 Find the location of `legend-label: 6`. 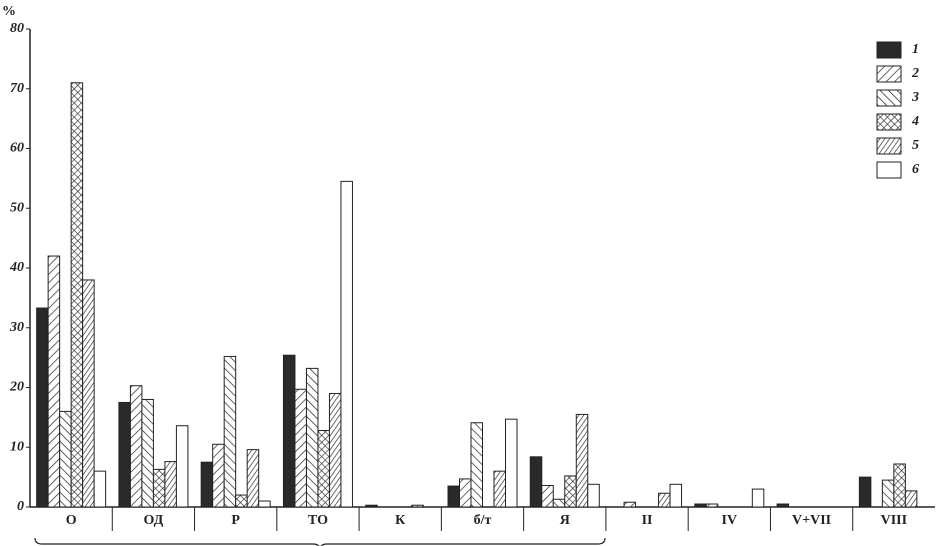

legend-label: 6 is located at coordinates (915, 169).